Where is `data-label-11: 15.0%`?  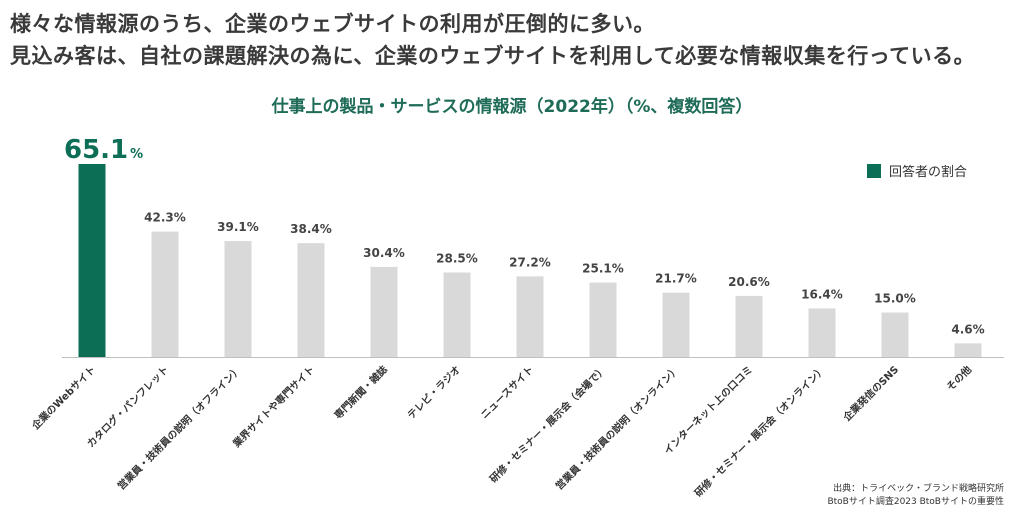 data-label-11: 15.0% is located at coordinates (895, 299).